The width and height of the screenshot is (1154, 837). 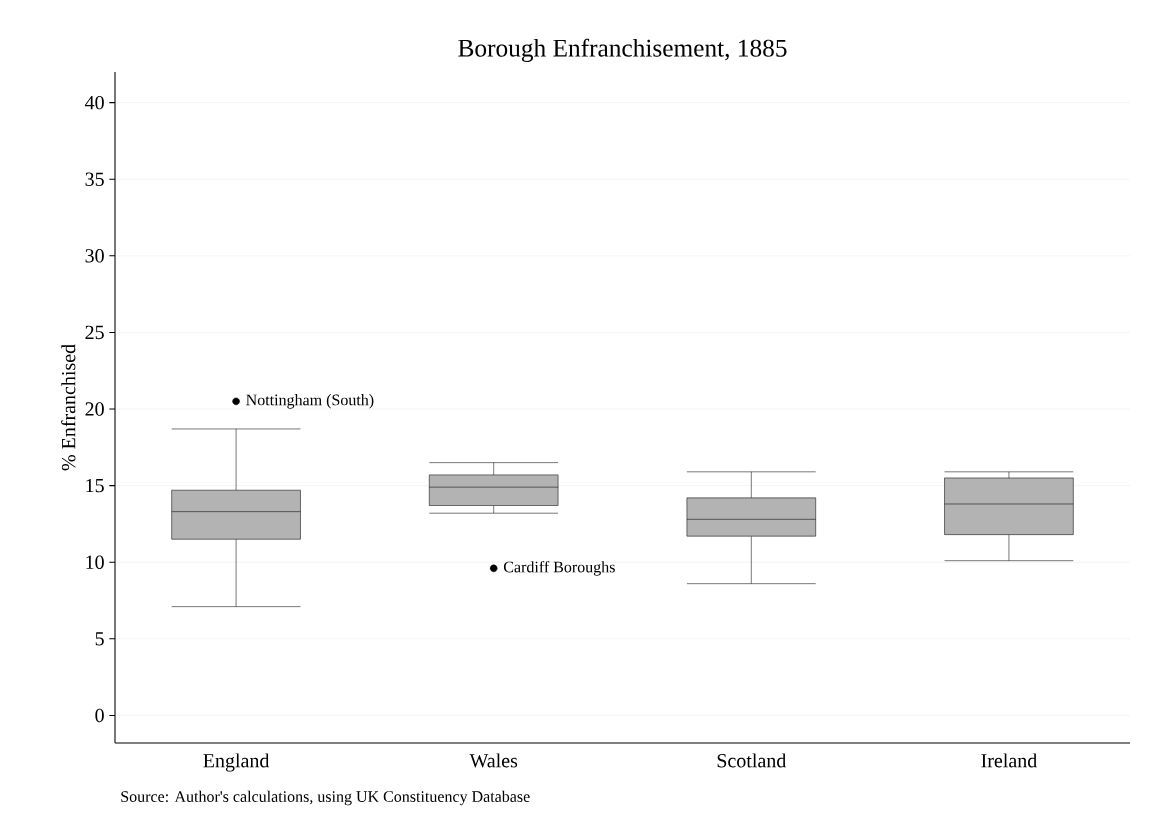 I want to click on chart-title: Borough Enfranchisement, 1885, so click(x=622, y=50).